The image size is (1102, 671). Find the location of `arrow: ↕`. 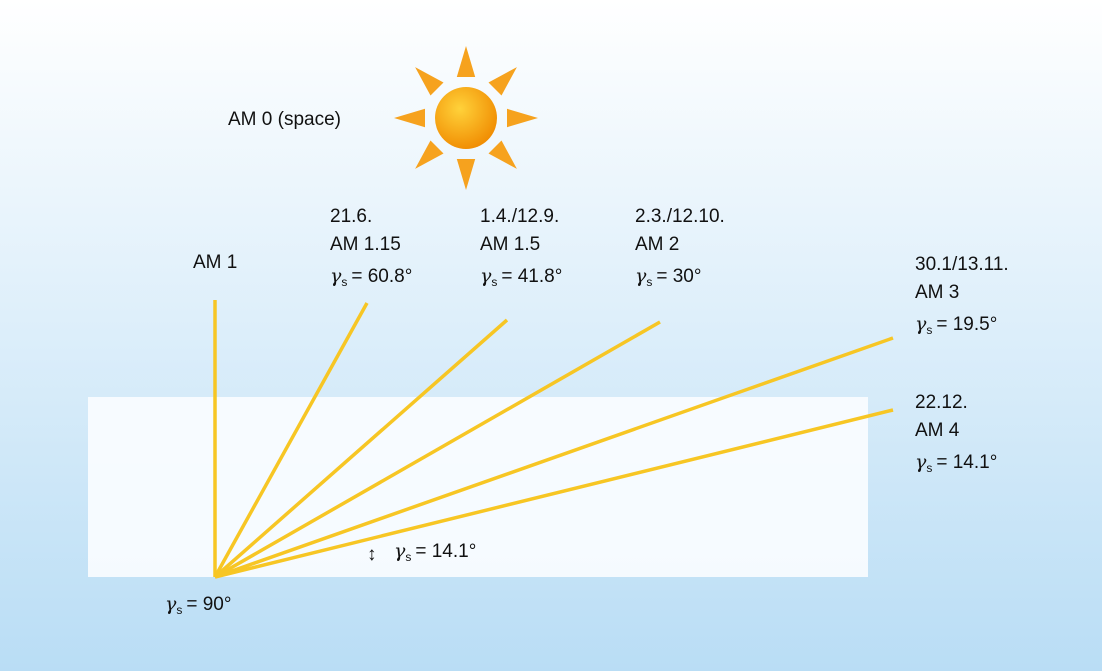

arrow: ↕ is located at coordinates (372, 554).